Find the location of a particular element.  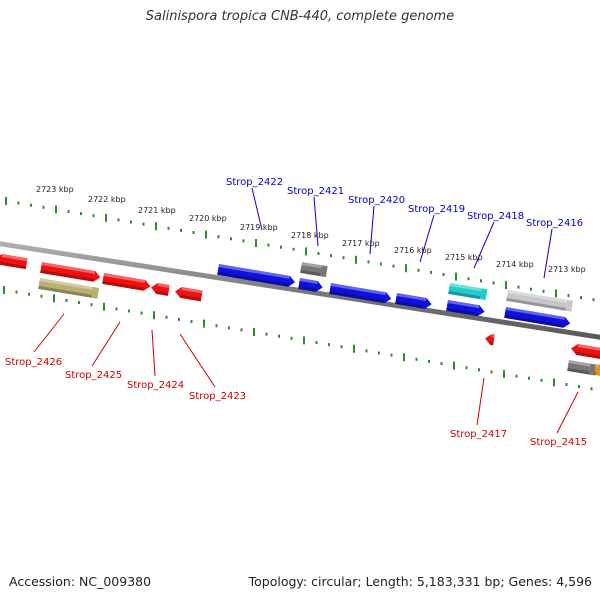

gene-lightgray-highlight is located at coordinates (537, 296).